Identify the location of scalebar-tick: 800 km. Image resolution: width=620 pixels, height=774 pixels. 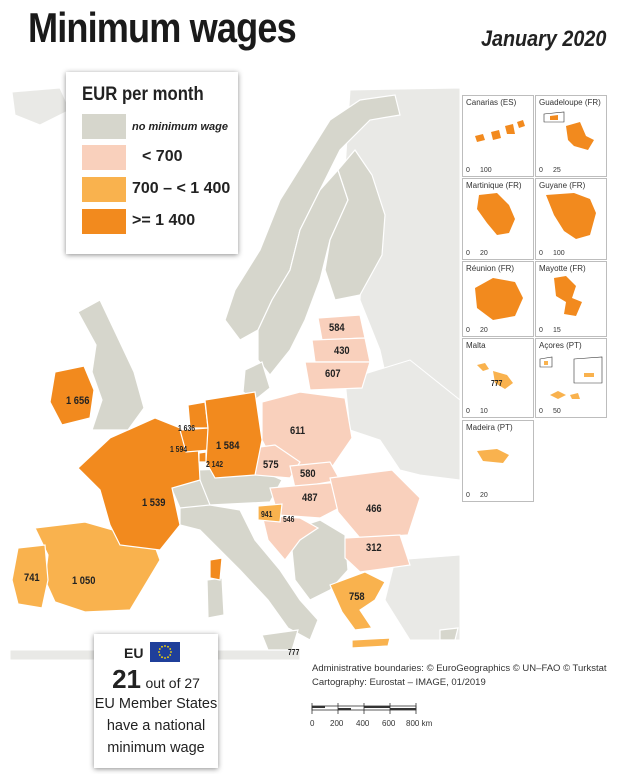
(419, 723).